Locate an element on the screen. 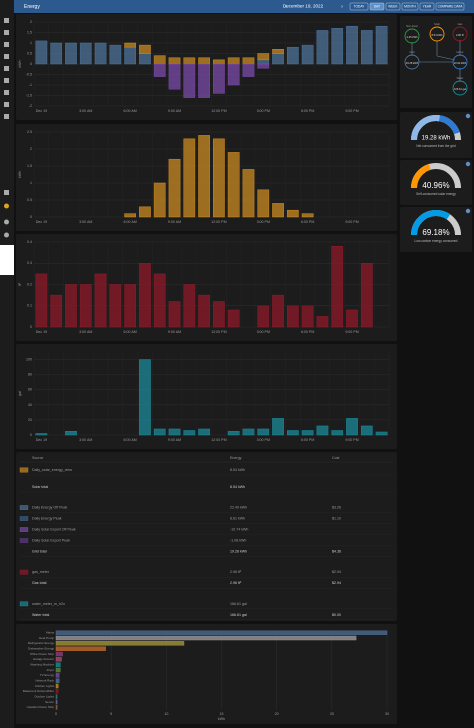  sidebar-icons is located at coordinates (6, 128).